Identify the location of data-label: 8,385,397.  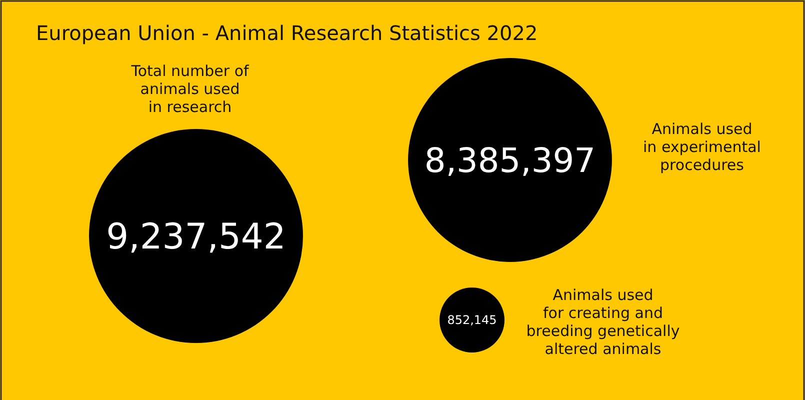
(510, 160).